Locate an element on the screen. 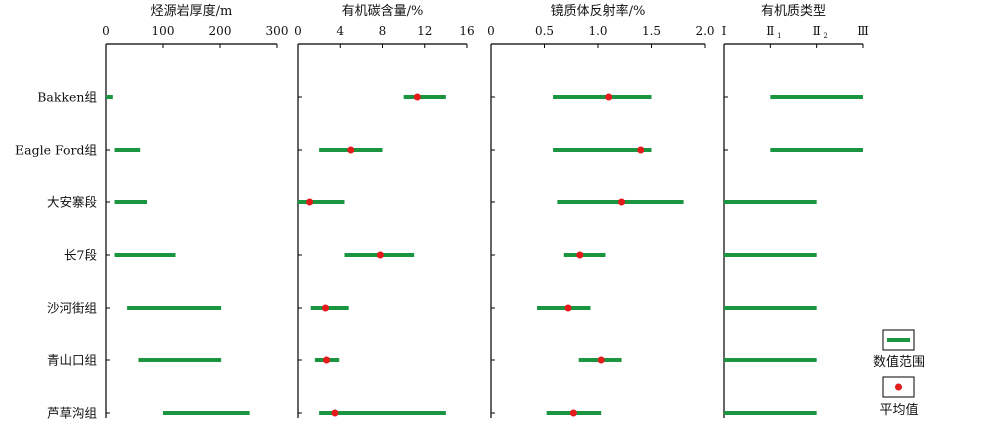 The width and height of the screenshot is (1000, 434). x-tick-label: 300 is located at coordinates (277, 31).